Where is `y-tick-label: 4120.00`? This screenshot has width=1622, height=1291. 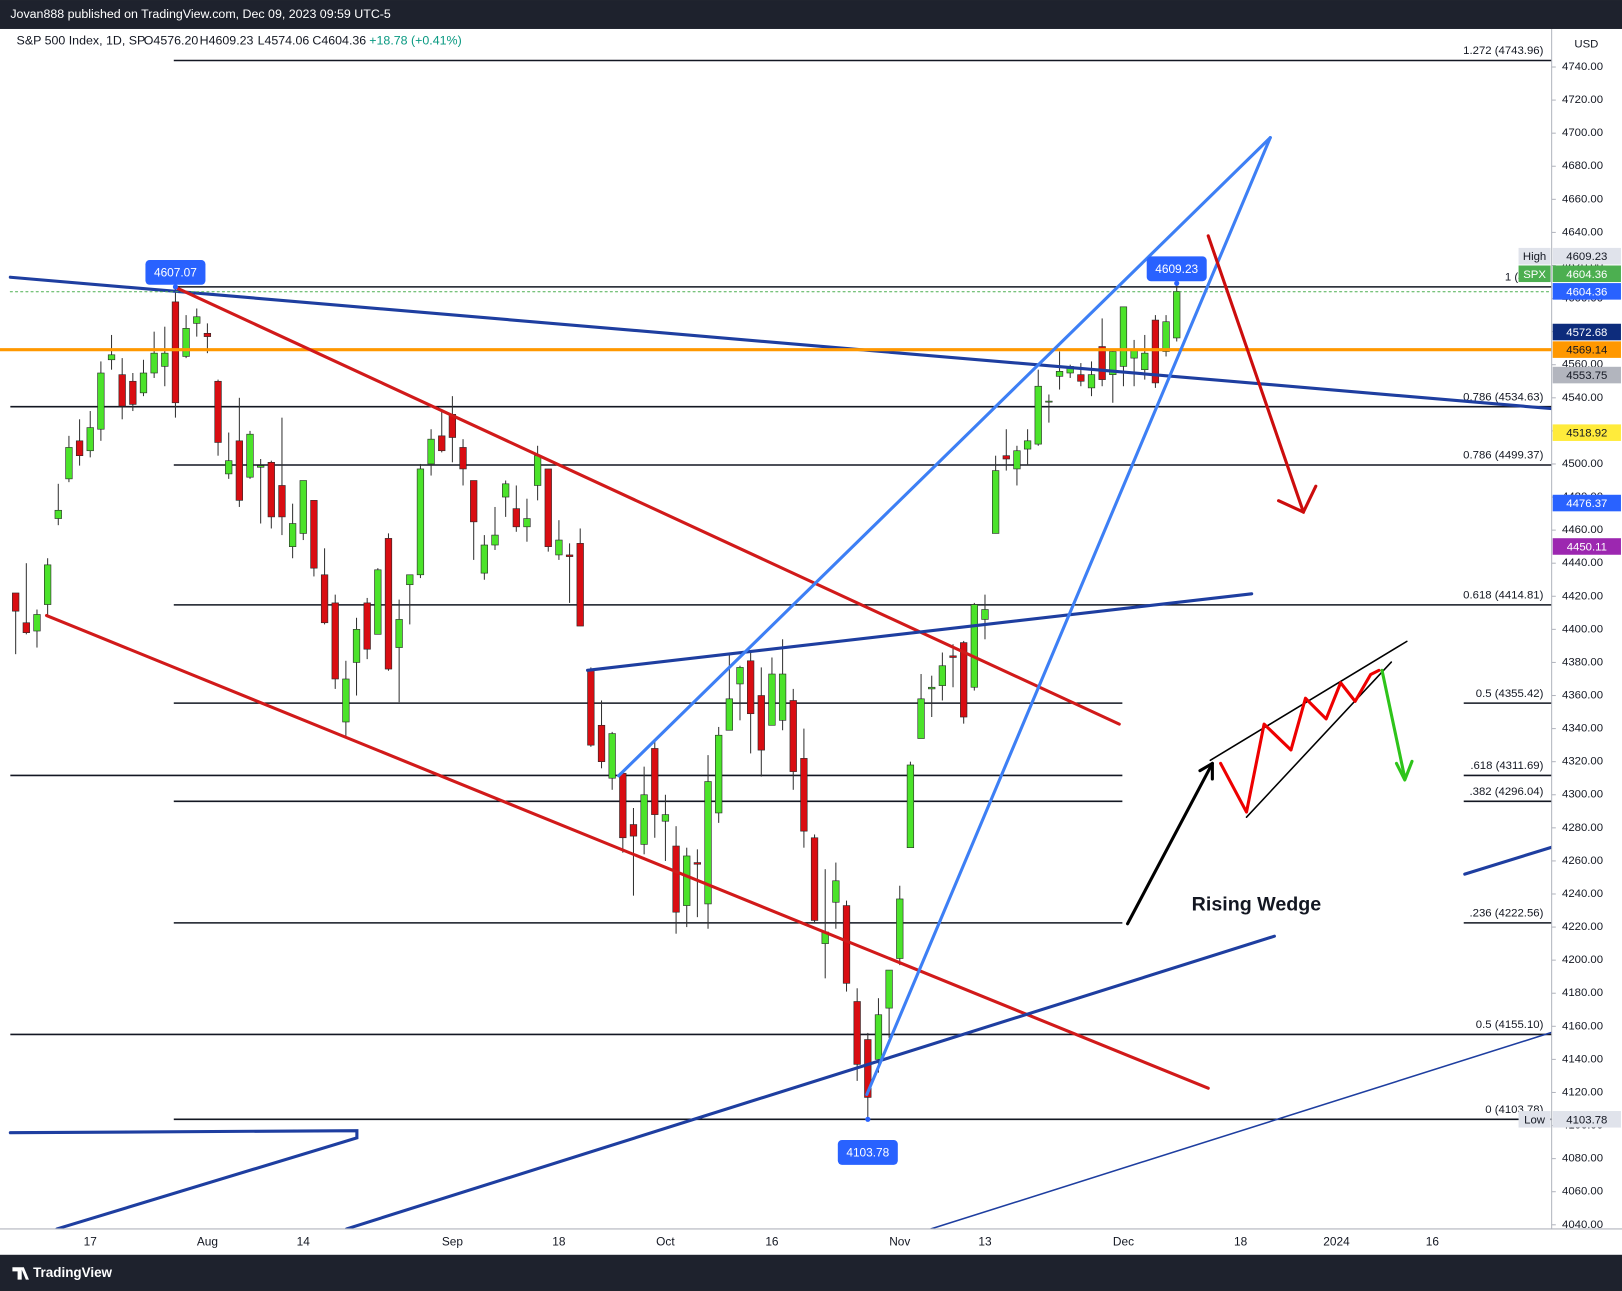
y-tick-label: 4120.00 is located at coordinates (1582, 1092).